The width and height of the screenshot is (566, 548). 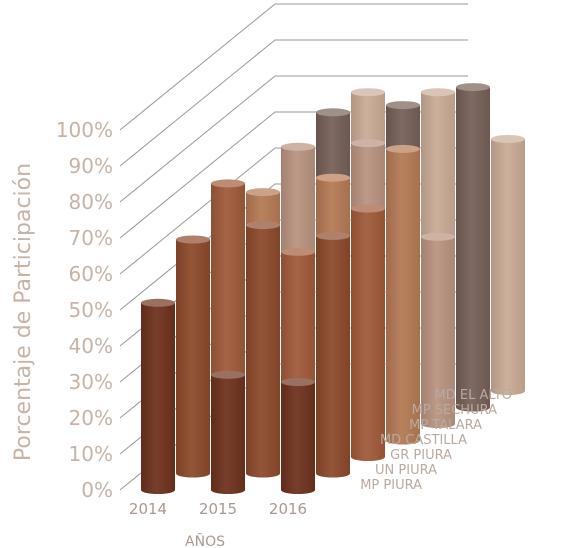 I want to click on x-axis-title: AÑOS, so click(x=205, y=540).